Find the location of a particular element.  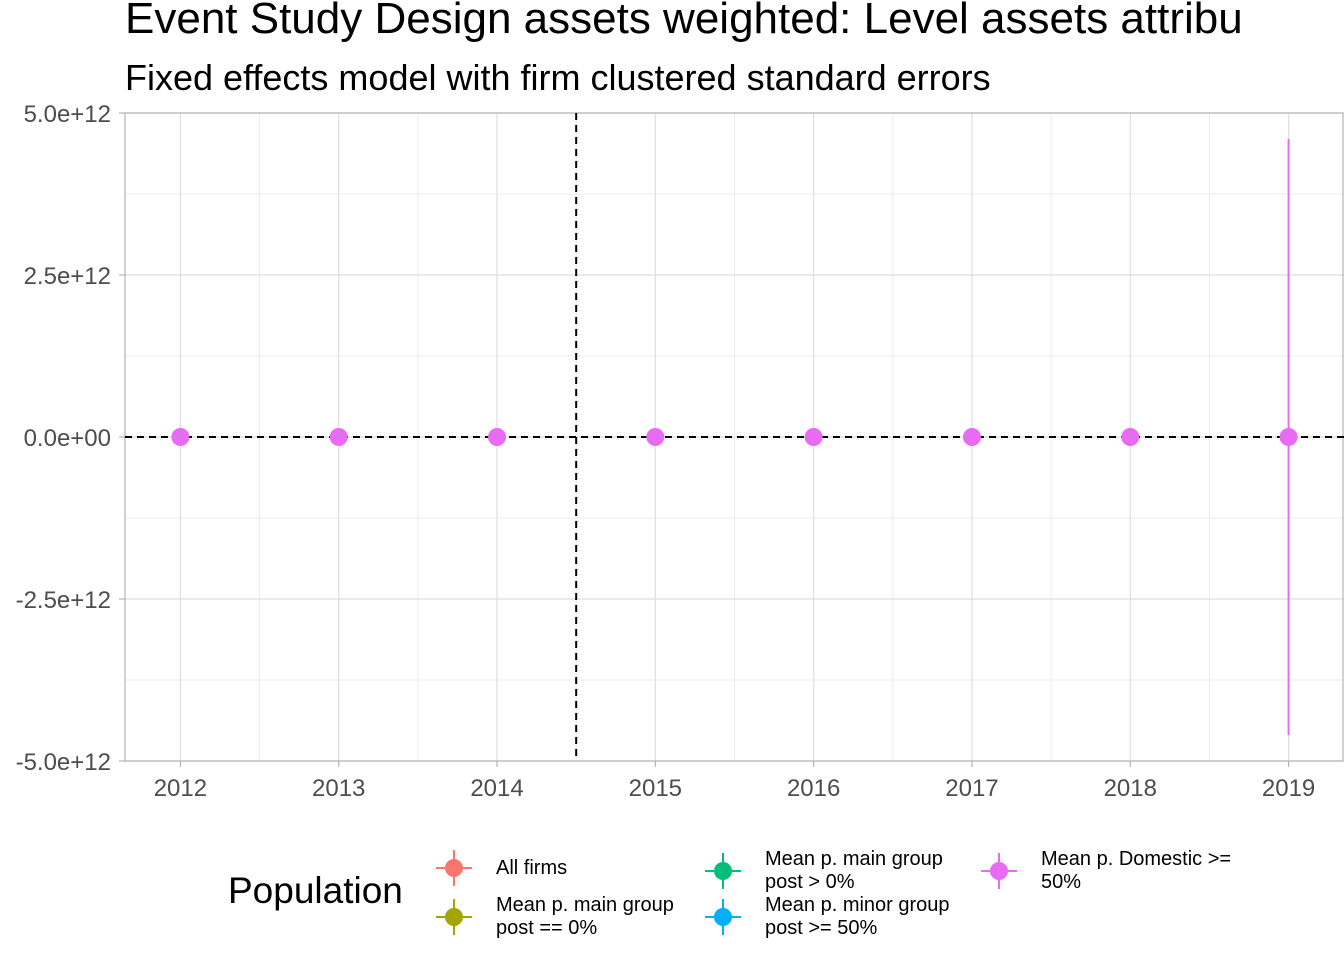

y-tick-label: 5.0e+12 is located at coordinates (67, 114).